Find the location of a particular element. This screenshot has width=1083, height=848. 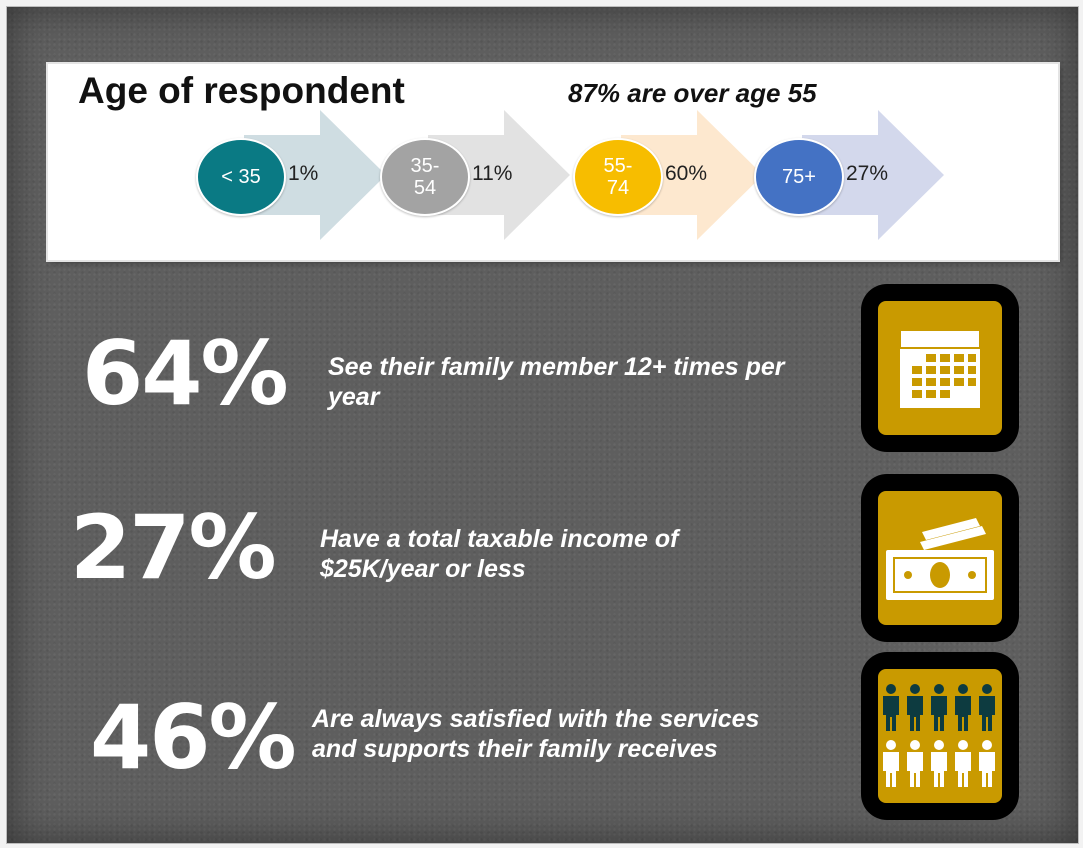

age-circle: < 35 is located at coordinates (241, 177).